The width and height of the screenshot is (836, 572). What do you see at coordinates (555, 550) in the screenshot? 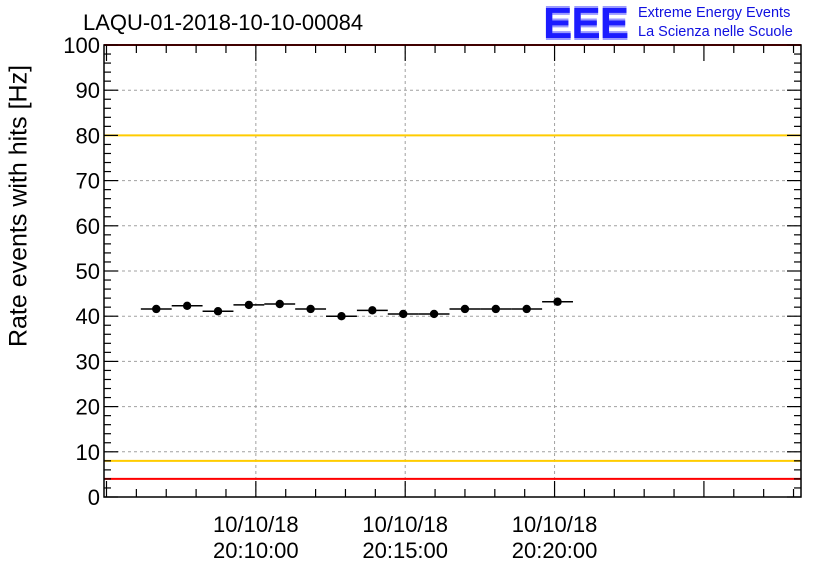
I see `x-tick-label-time: 20:20:00` at bounding box center [555, 550].